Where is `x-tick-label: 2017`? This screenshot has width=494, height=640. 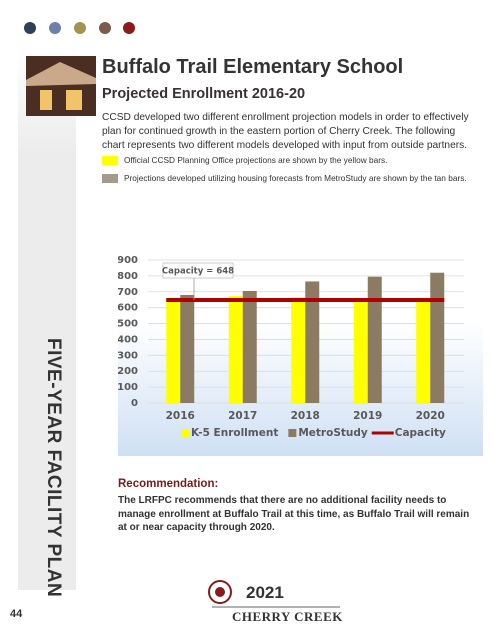
x-tick-label: 2017 is located at coordinates (242, 416).